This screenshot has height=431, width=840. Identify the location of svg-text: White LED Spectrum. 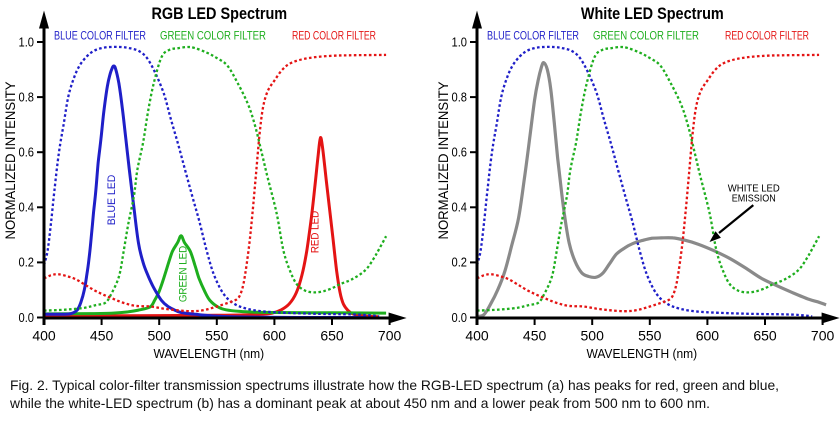
(652, 14).